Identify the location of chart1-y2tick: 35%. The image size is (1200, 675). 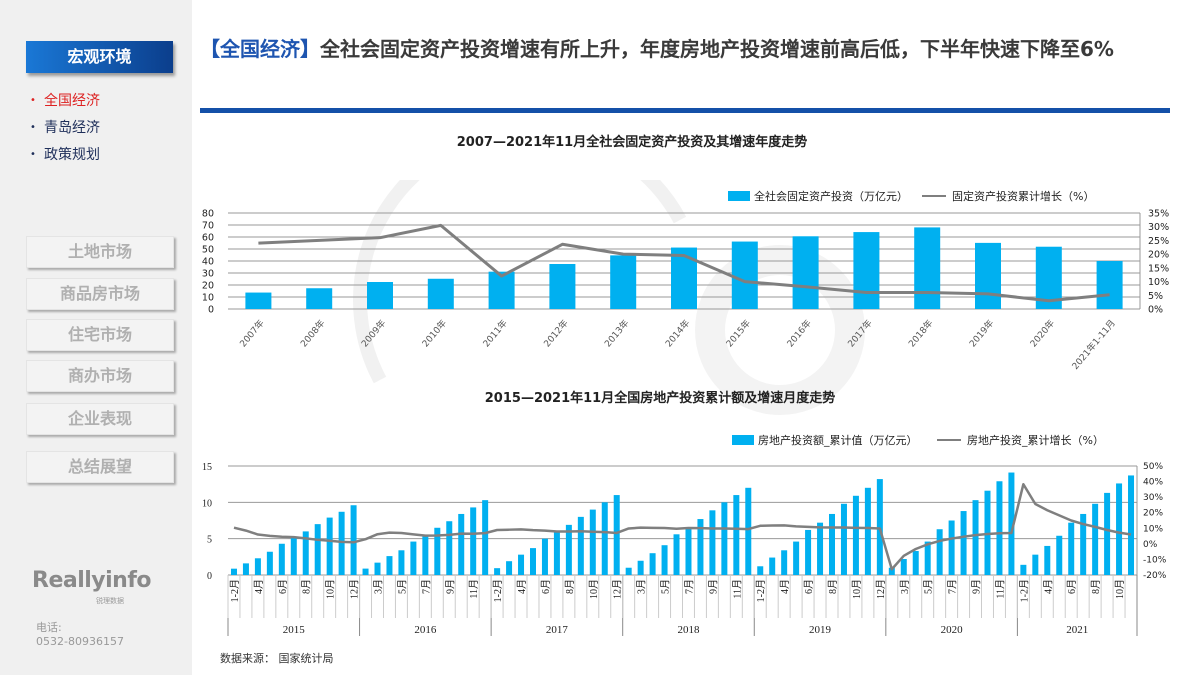
(1158, 214).